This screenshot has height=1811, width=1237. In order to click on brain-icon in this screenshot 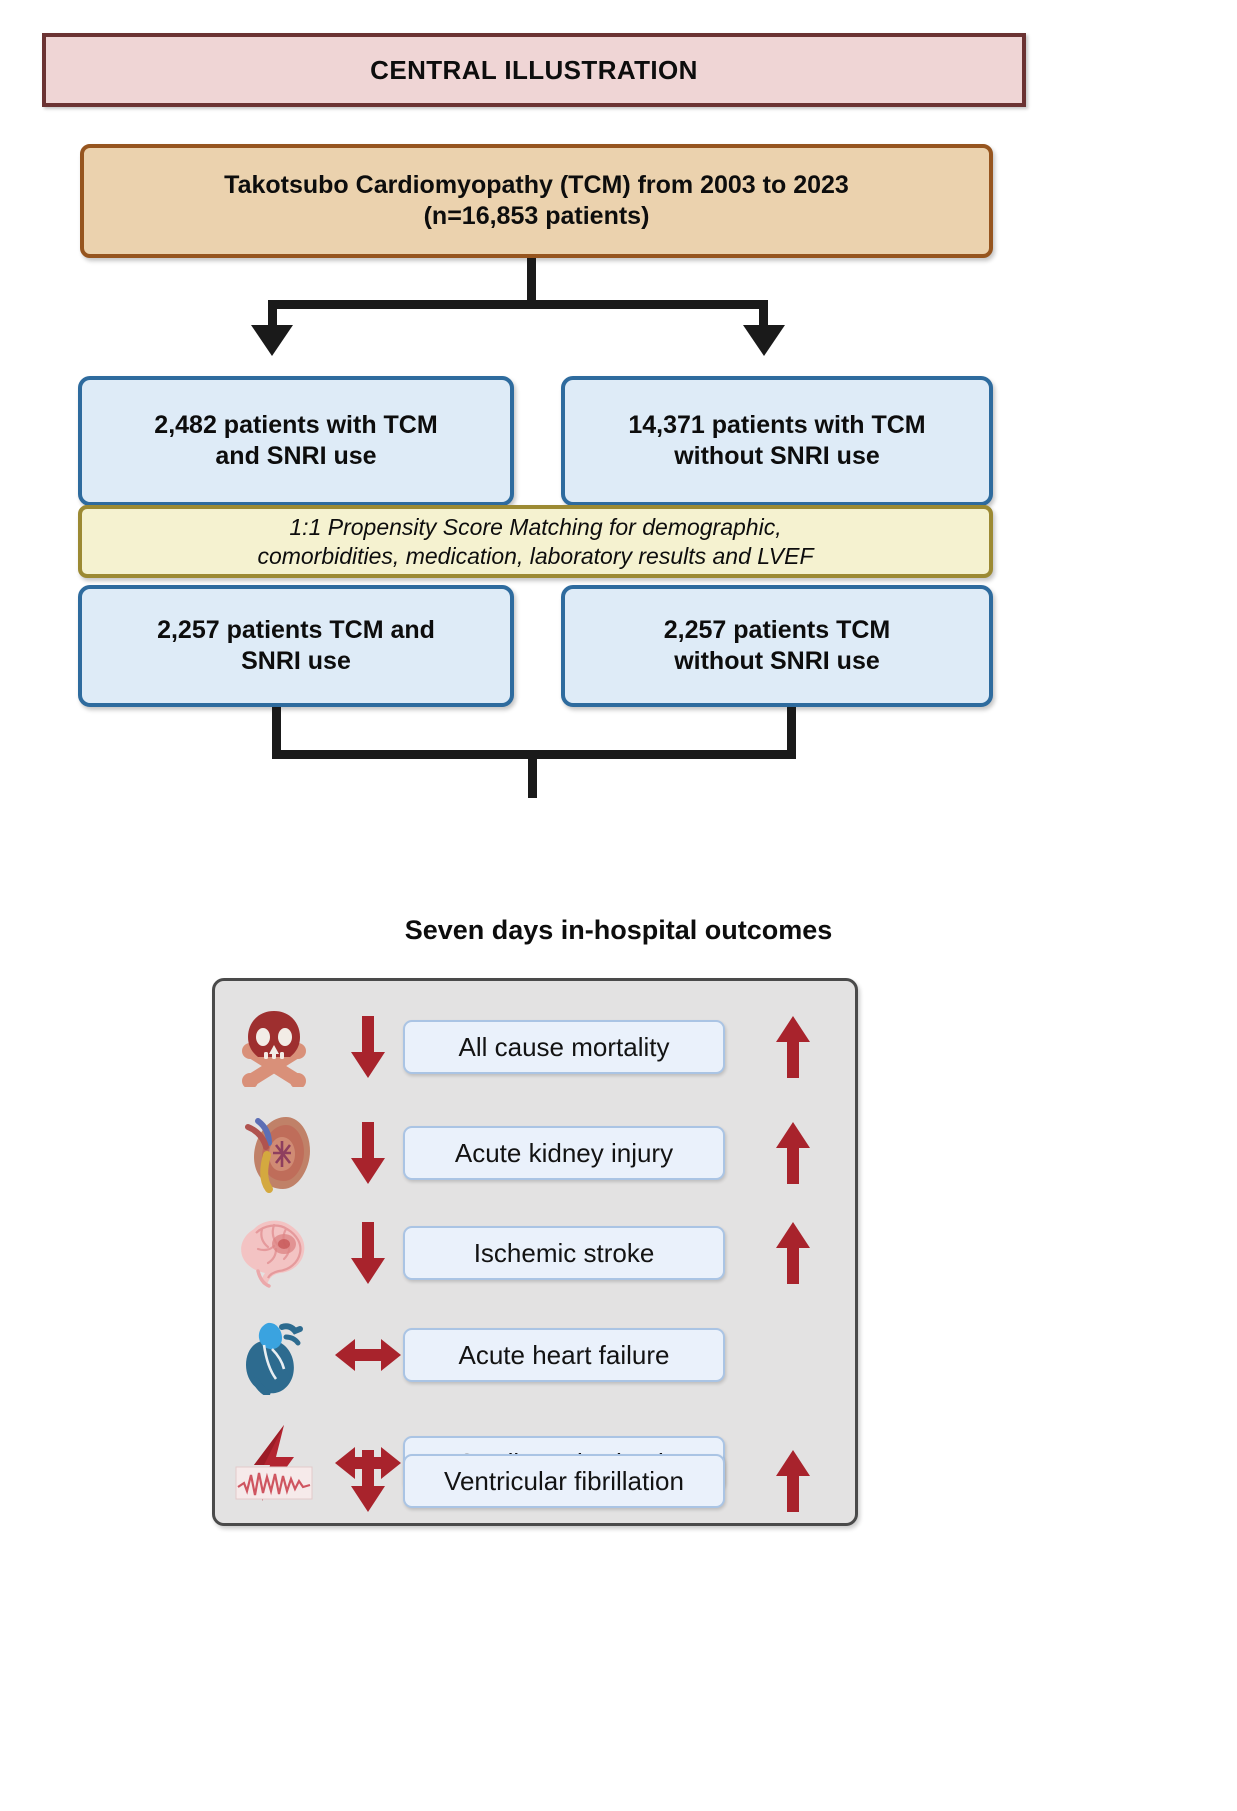, I will do `click(274, 1253)`.